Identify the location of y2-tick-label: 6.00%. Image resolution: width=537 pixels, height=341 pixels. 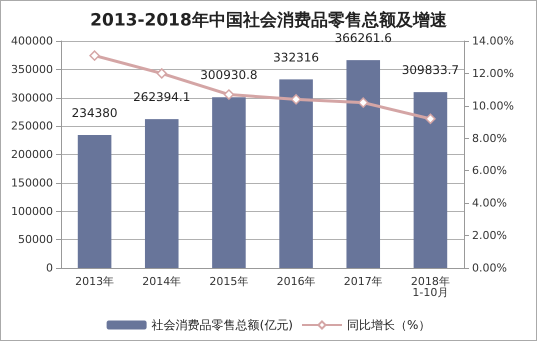
(489, 171).